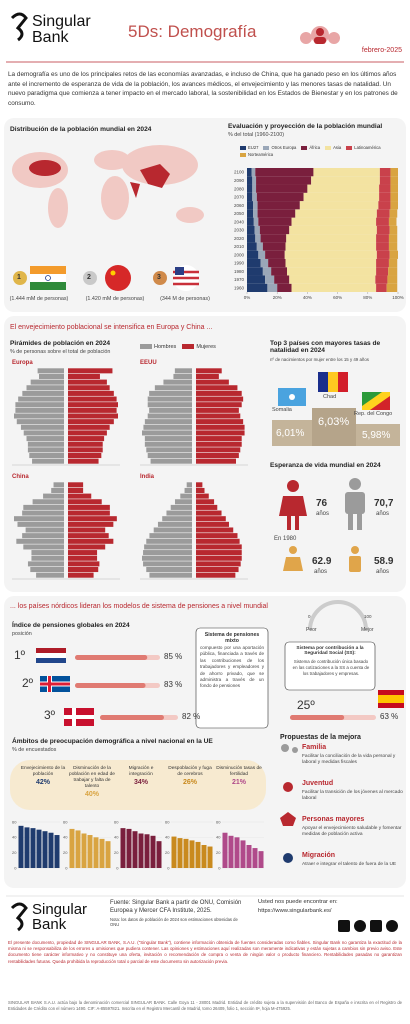 This screenshot has width=410, height=1024. What do you see at coordinates (90, 278) in the screenshot?
I see `medals` at bounding box center [90, 278].